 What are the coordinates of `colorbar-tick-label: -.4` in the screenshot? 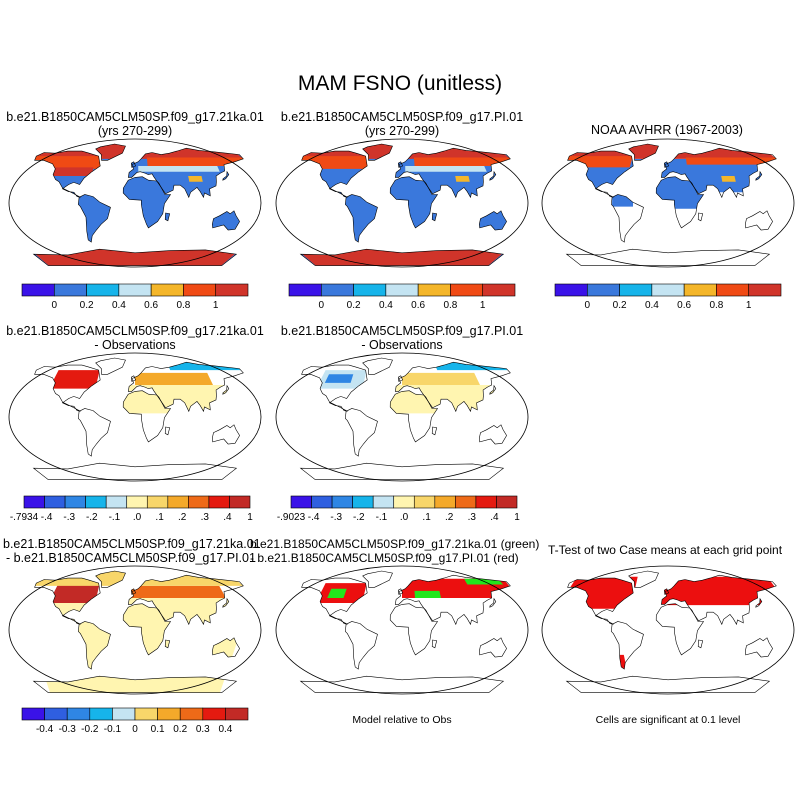 It's located at (314, 517).